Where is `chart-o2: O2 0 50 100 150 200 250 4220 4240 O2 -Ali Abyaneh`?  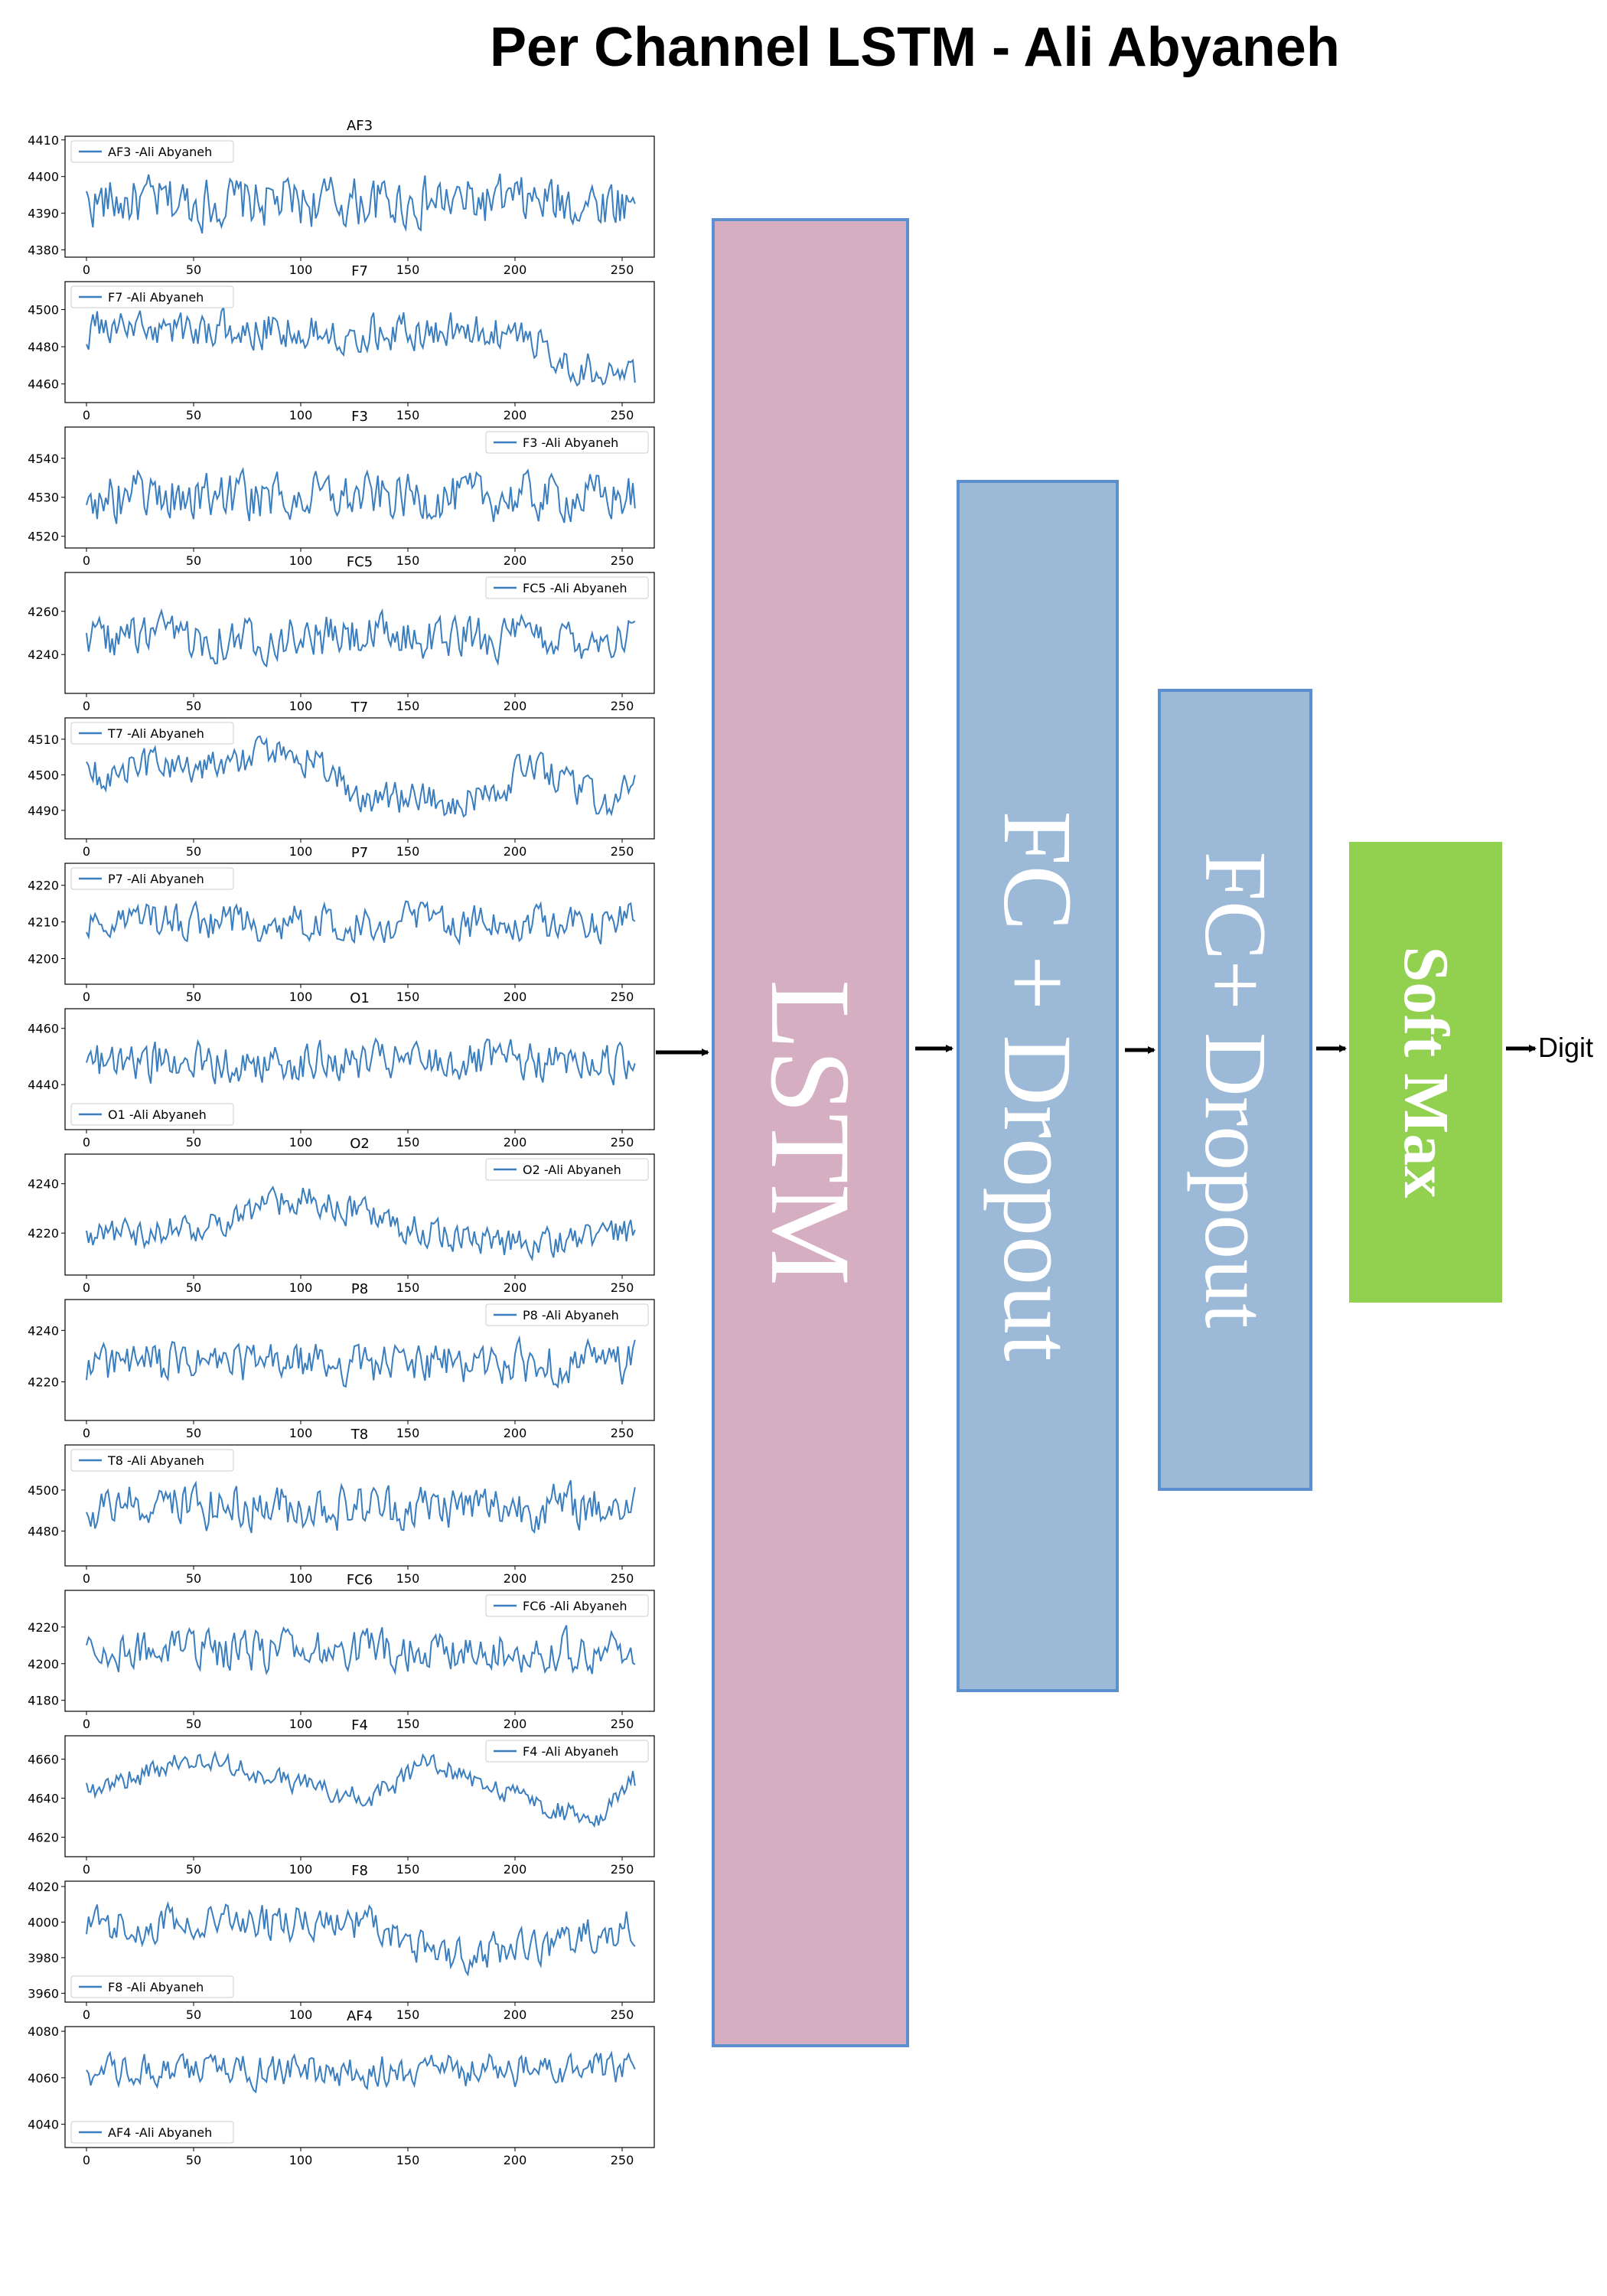
chart-o2: O2 0 50 100 150 200 250 4220 4240 O2 -Ali Abyaneh is located at coordinates (341, 1215).